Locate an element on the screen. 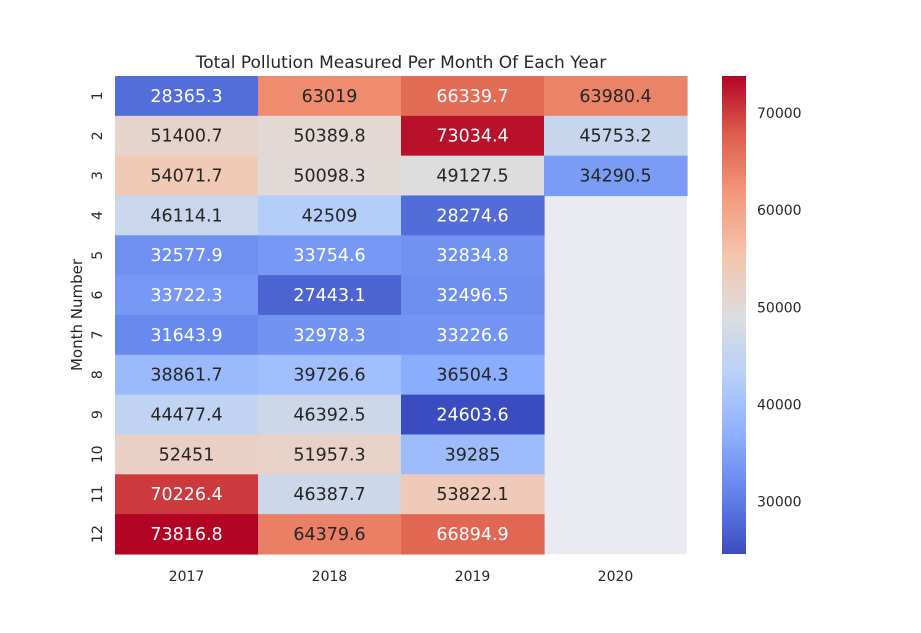  cell-value-label: 32834.8 is located at coordinates (472, 256).